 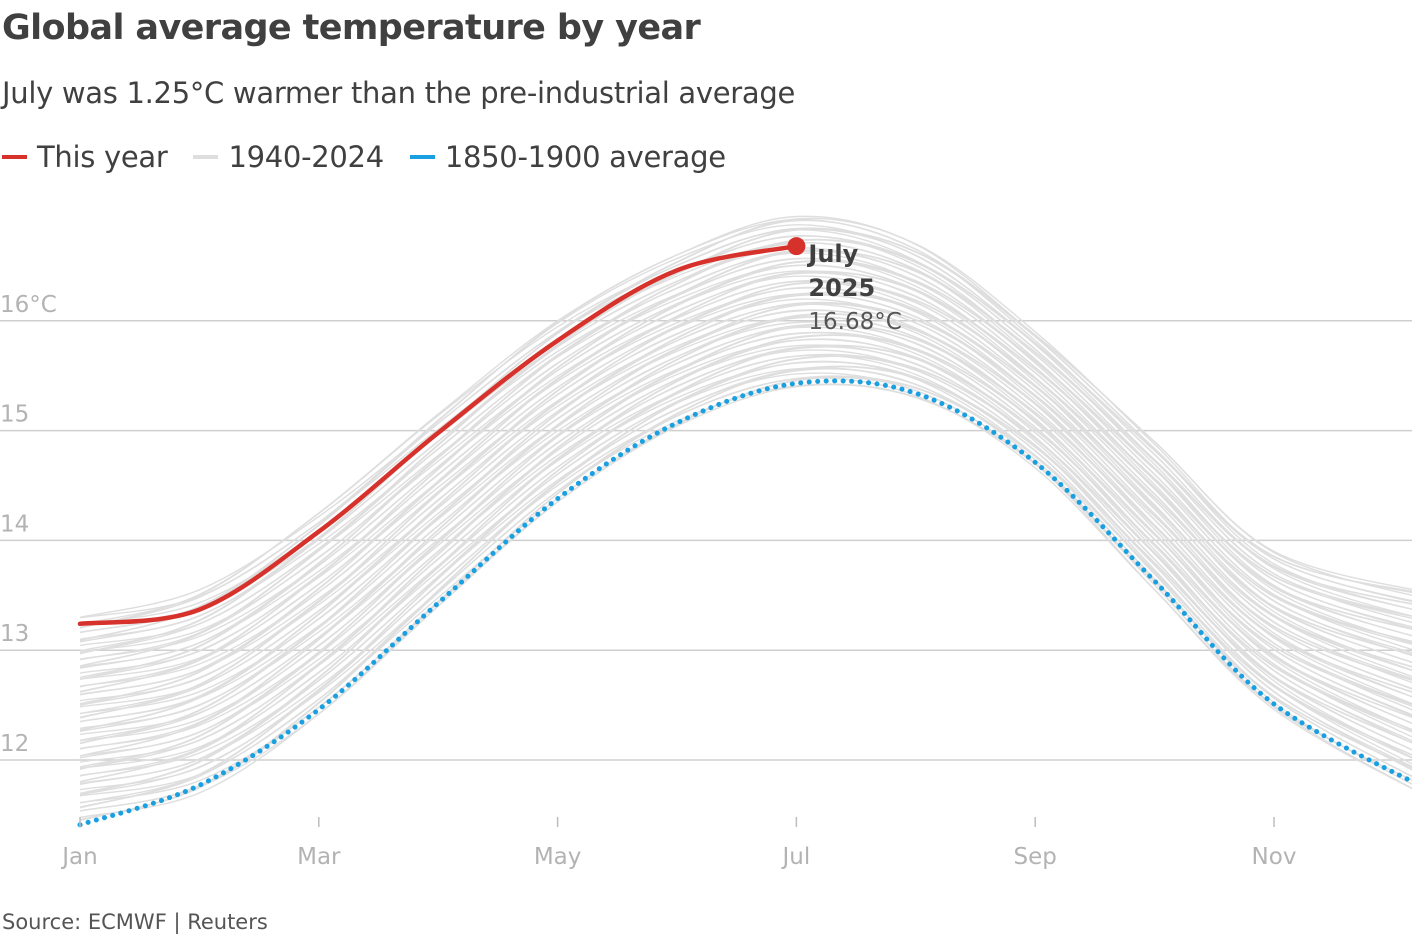 What do you see at coordinates (206, 157) in the screenshot?
I see `legend-swatch-historical` at bounding box center [206, 157].